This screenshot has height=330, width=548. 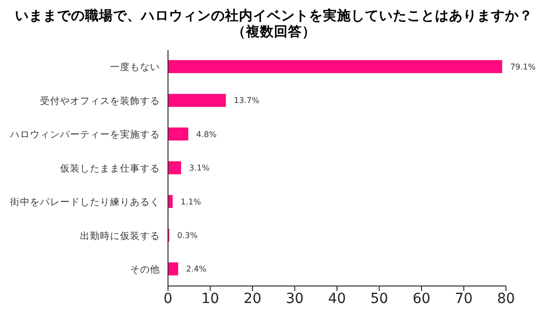 I want to click on data-label: 4.8%, so click(x=207, y=134).